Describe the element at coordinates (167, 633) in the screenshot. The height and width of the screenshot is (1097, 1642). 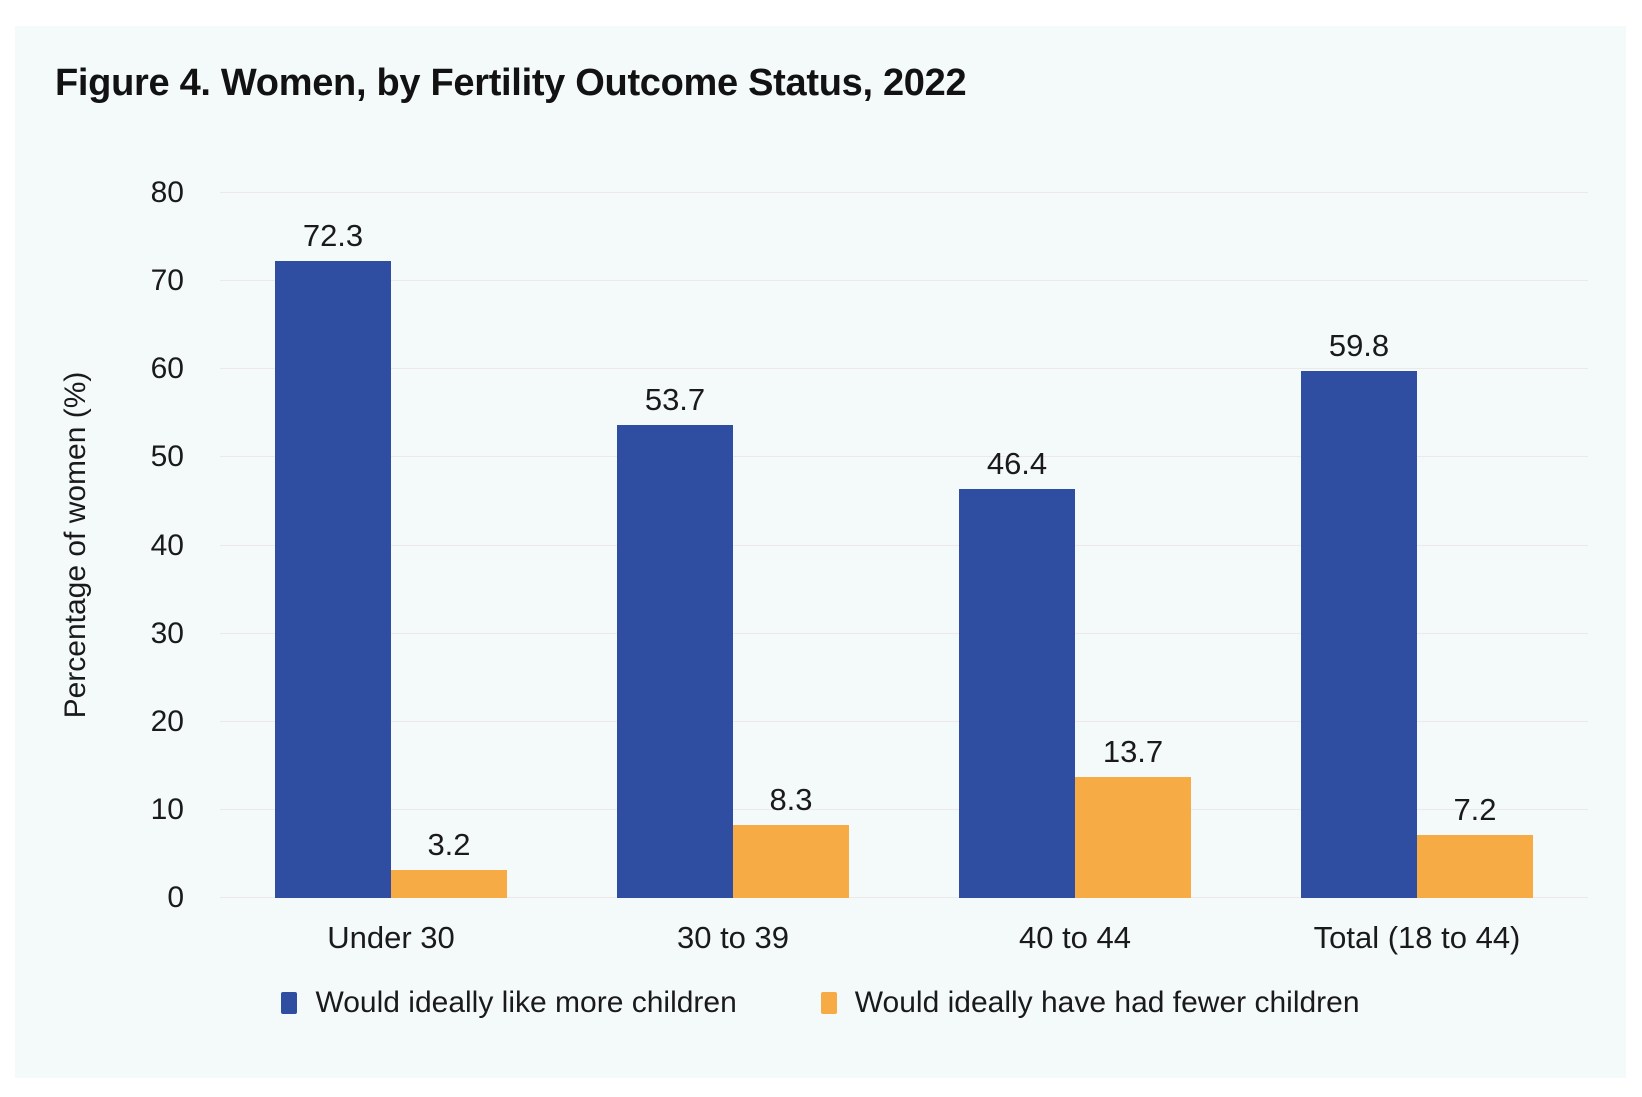
I see `y-tick-label: 30` at that location.